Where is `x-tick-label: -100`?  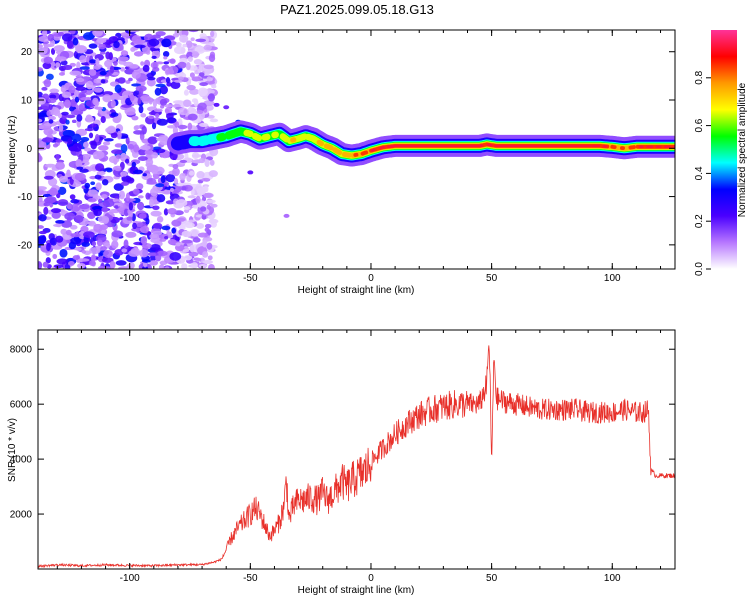
x-tick-label: -100 is located at coordinates (130, 578).